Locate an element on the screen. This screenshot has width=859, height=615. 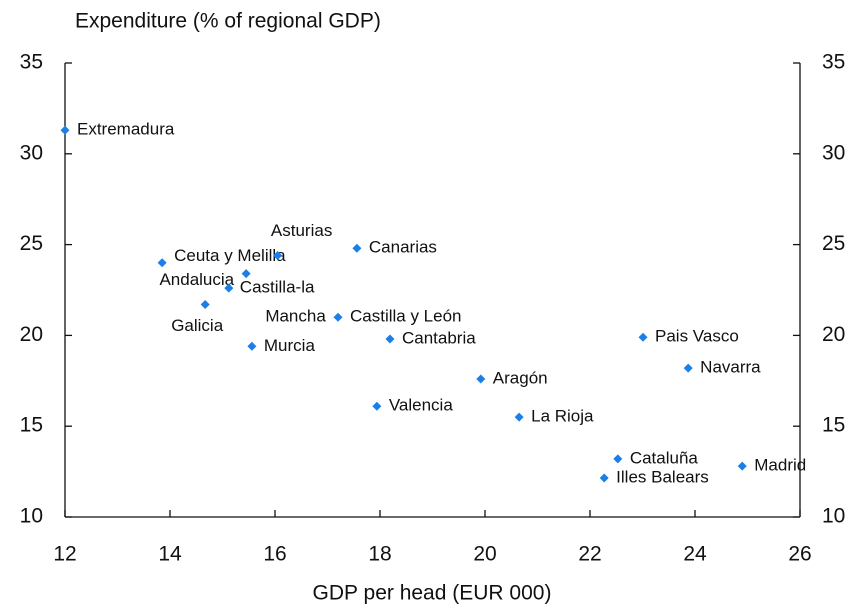
y-tick-label: 35 is located at coordinates (31, 62).